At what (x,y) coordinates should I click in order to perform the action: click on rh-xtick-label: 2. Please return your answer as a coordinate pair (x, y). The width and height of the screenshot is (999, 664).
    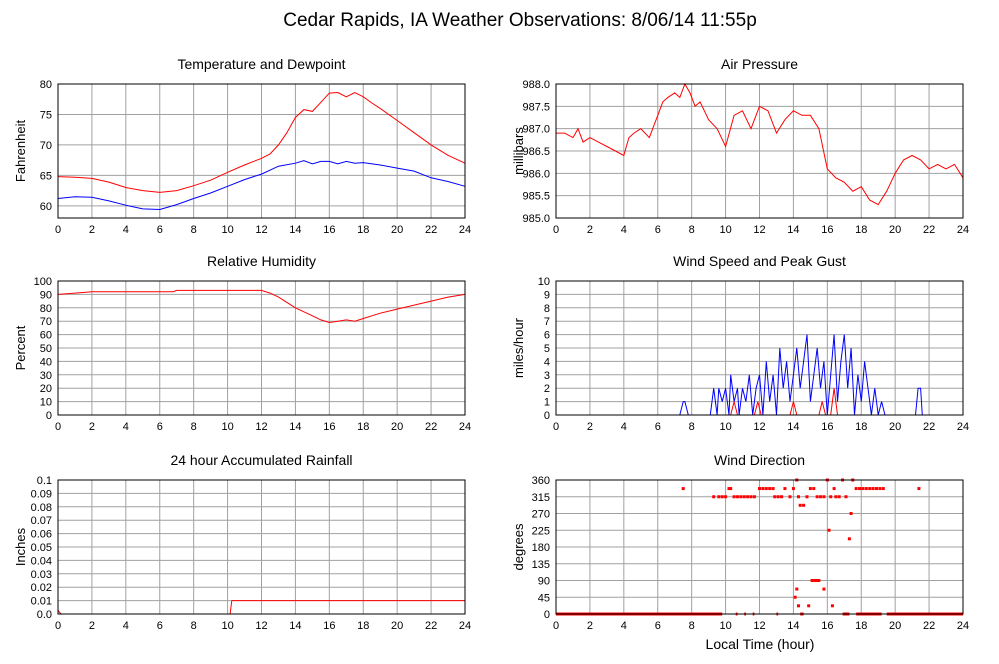
    Looking at the image, I should click on (92, 427).